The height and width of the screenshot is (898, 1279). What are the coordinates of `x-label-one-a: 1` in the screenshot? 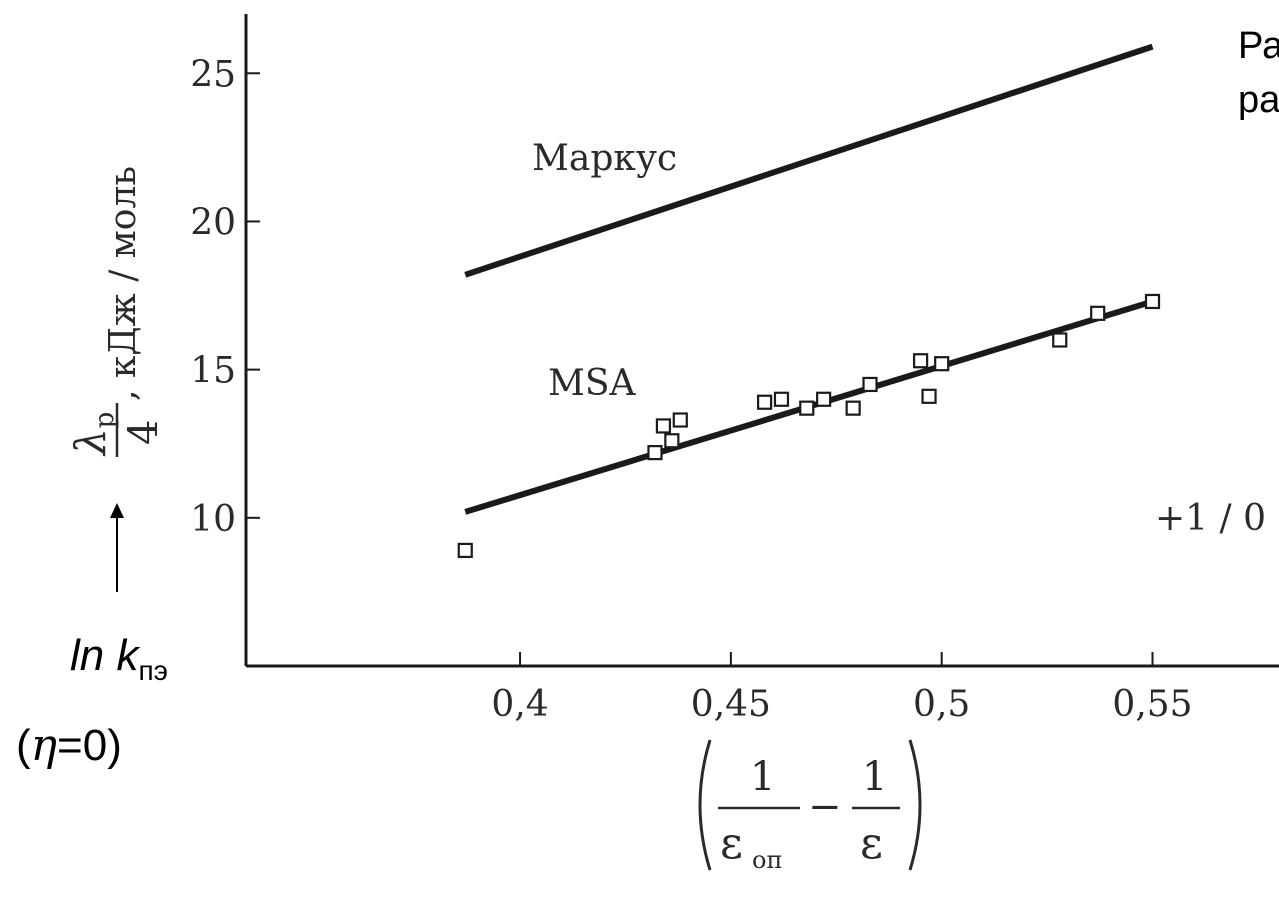 It's located at (762, 777).